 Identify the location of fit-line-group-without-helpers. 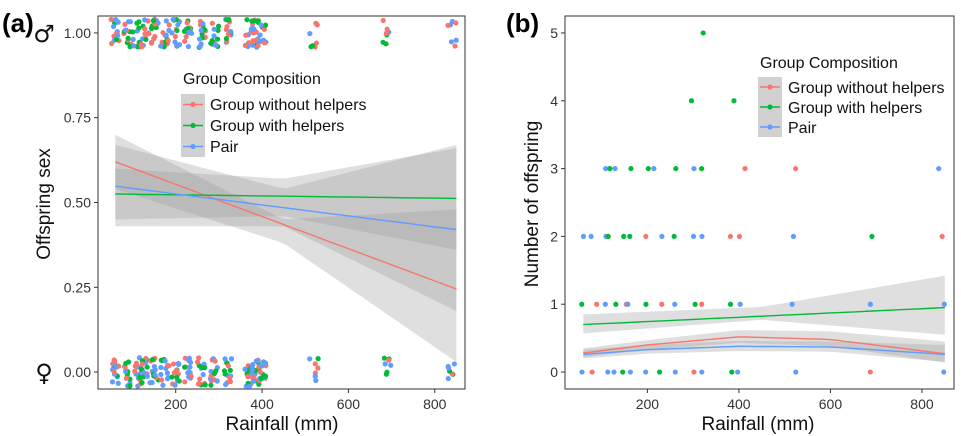
(286, 225).